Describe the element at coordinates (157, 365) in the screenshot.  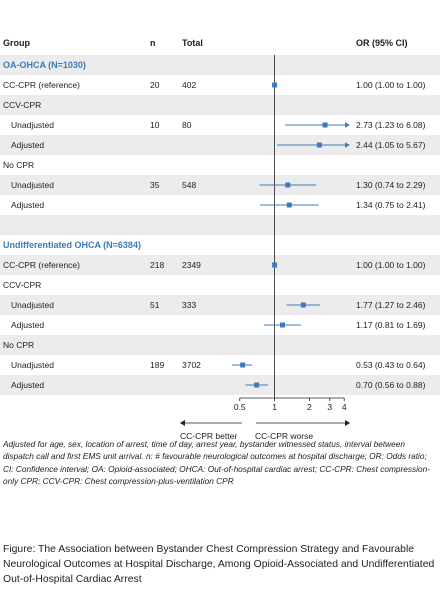
I see `n-value: 189` at that location.